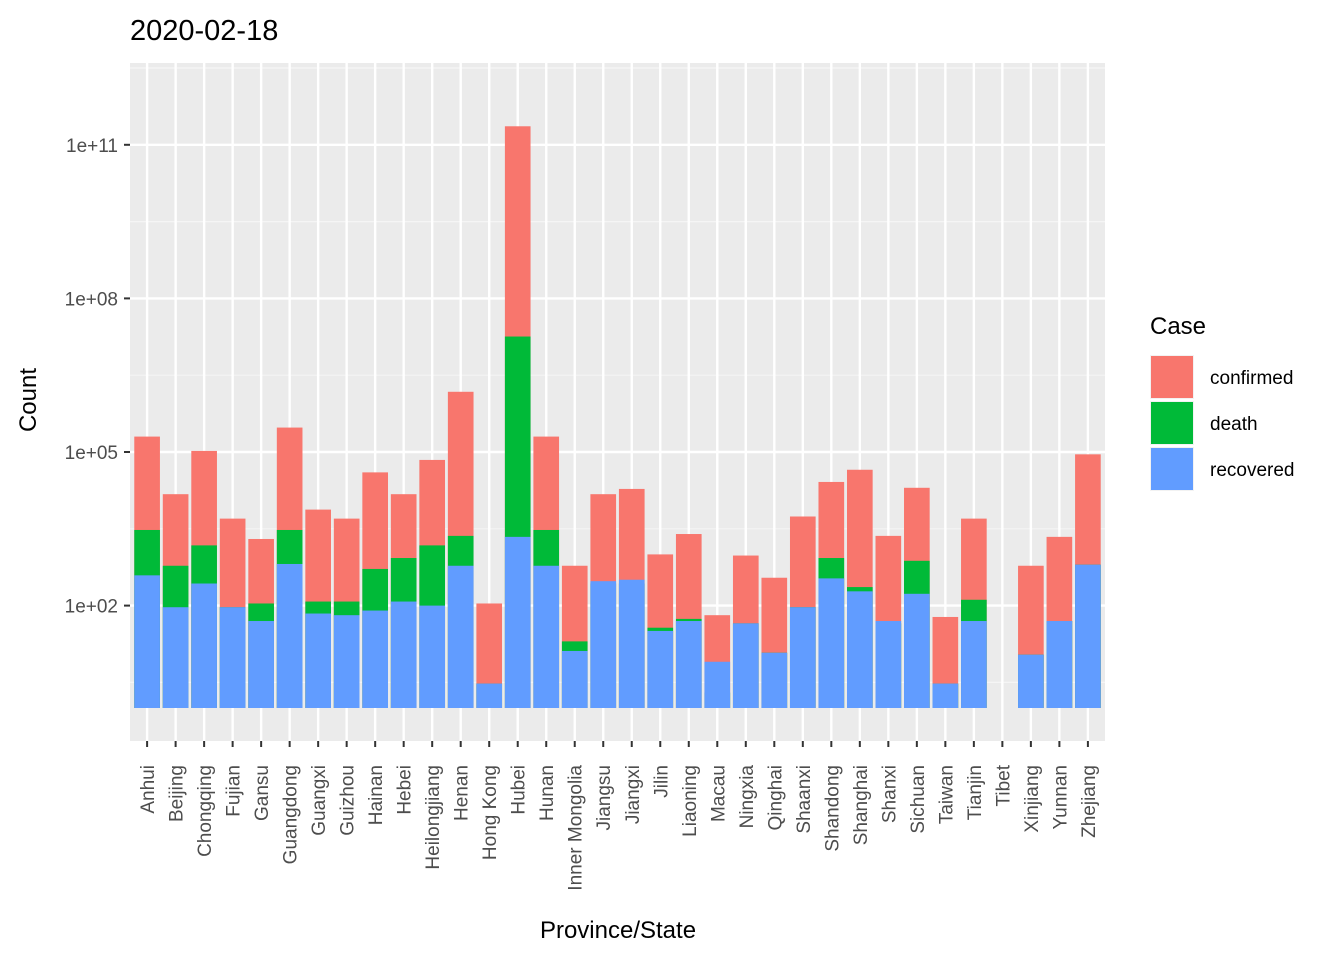 The image size is (1344, 960). Describe the element at coordinates (574, 679) in the screenshot. I see `bar-recovered-inner-mongolia` at that location.